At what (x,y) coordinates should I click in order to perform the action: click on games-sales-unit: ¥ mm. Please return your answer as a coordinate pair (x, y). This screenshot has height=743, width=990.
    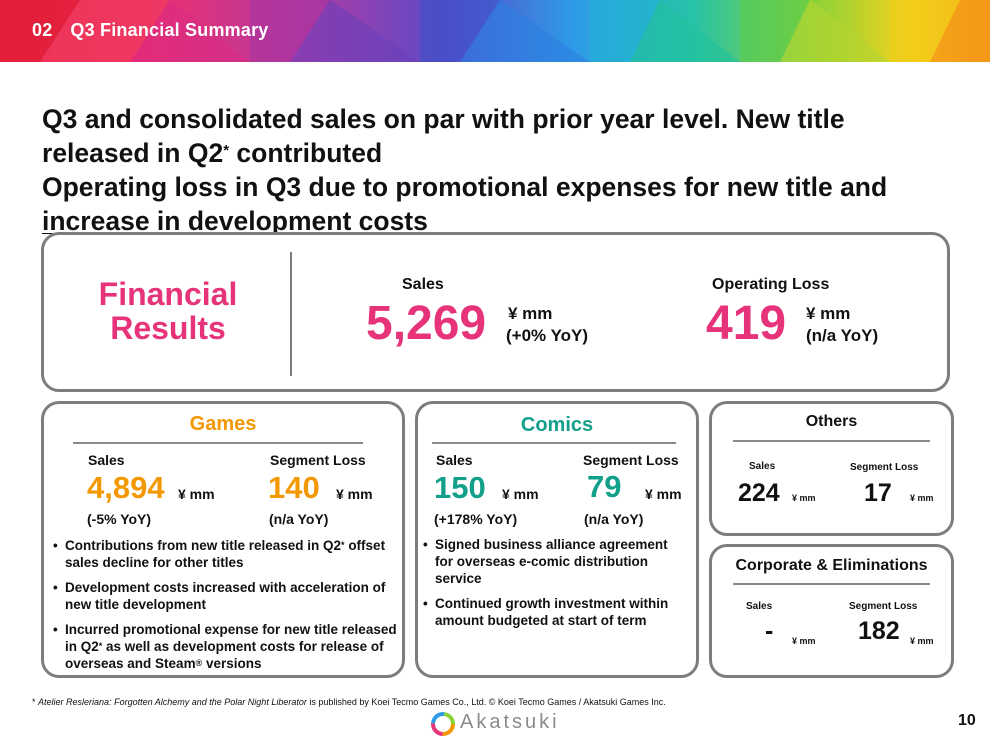
    Looking at the image, I should click on (196, 494).